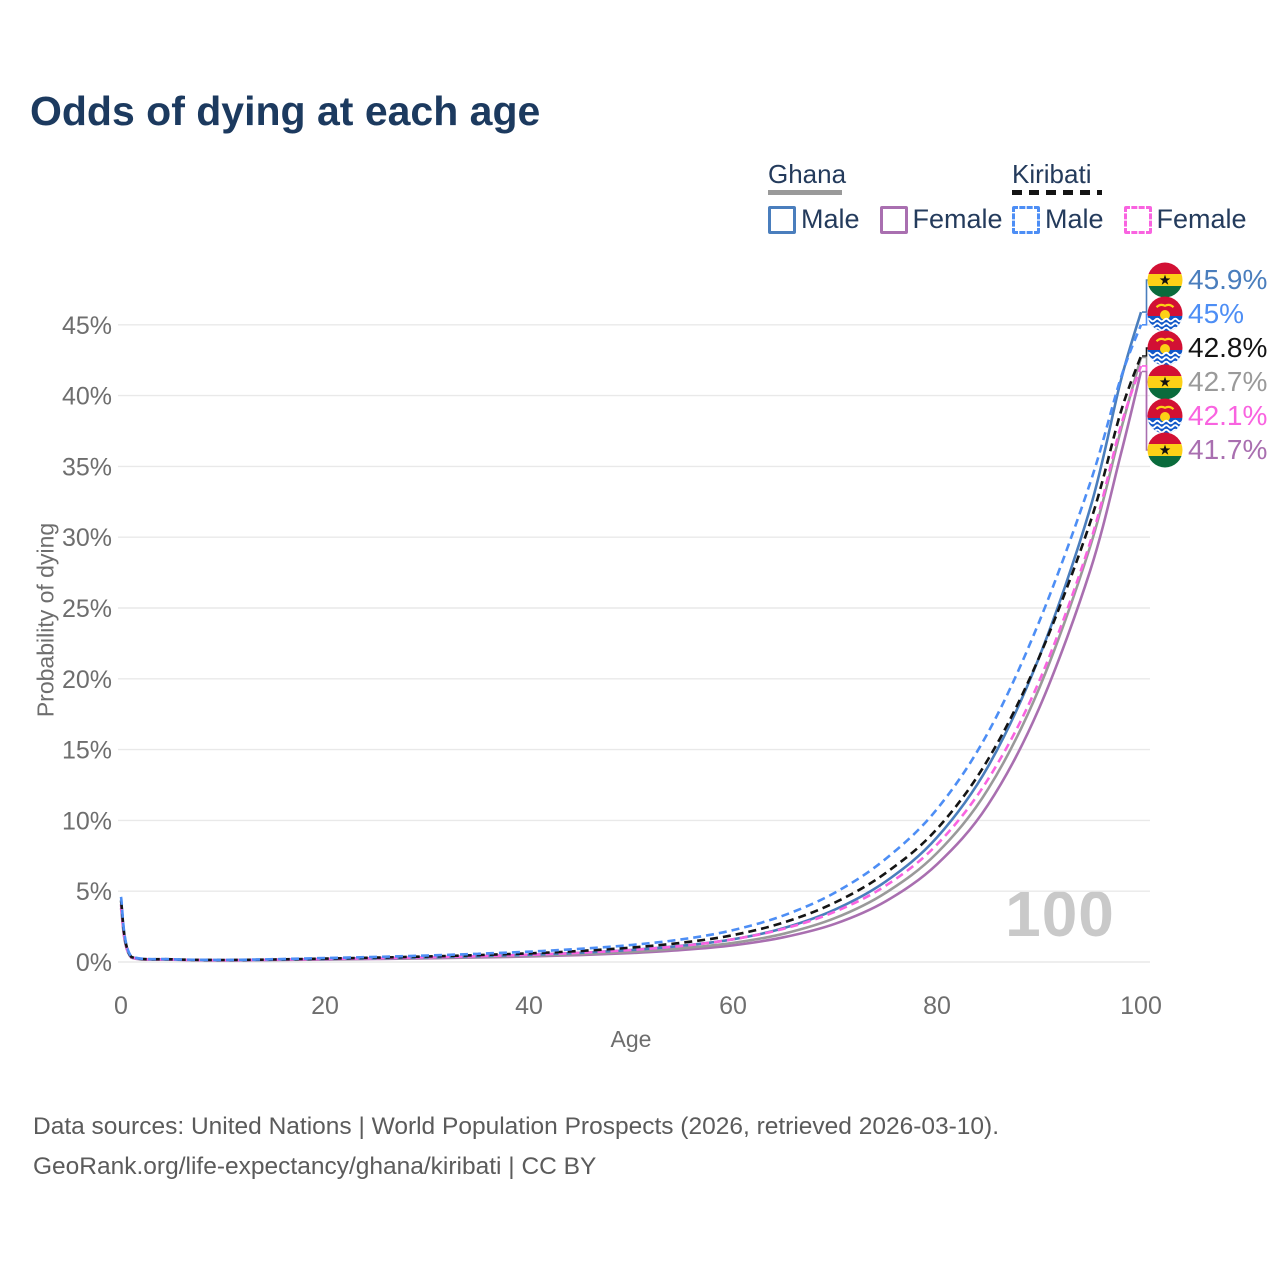 The image size is (1280, 1280). Describe the element at coordinates (87, 609) in the screenshot. I see `y-tick-label: 25%` at that location.